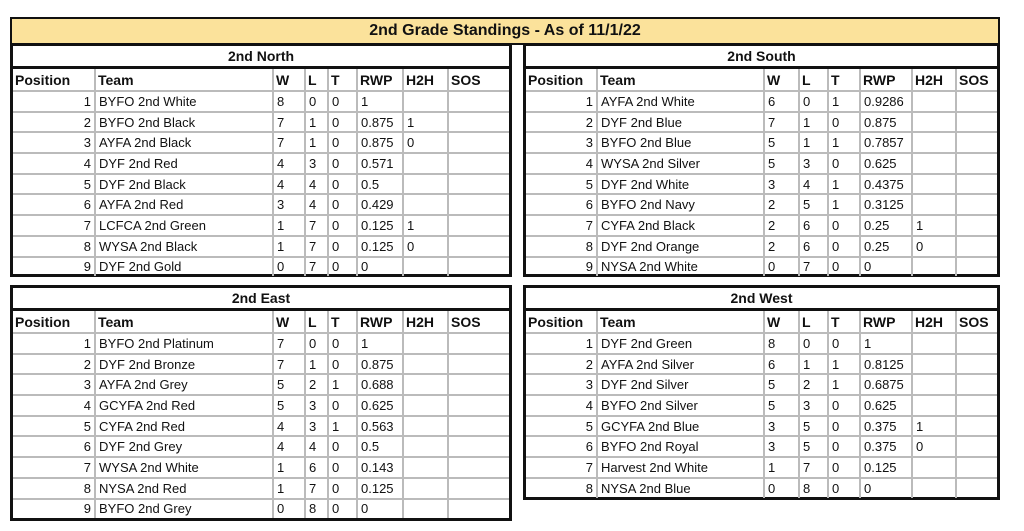  Describe the element at coordinates (761, 385) in the screenshot. I see `table-row: 3 DYF 2nd Silver 5 2 1 0.6875` at that location.